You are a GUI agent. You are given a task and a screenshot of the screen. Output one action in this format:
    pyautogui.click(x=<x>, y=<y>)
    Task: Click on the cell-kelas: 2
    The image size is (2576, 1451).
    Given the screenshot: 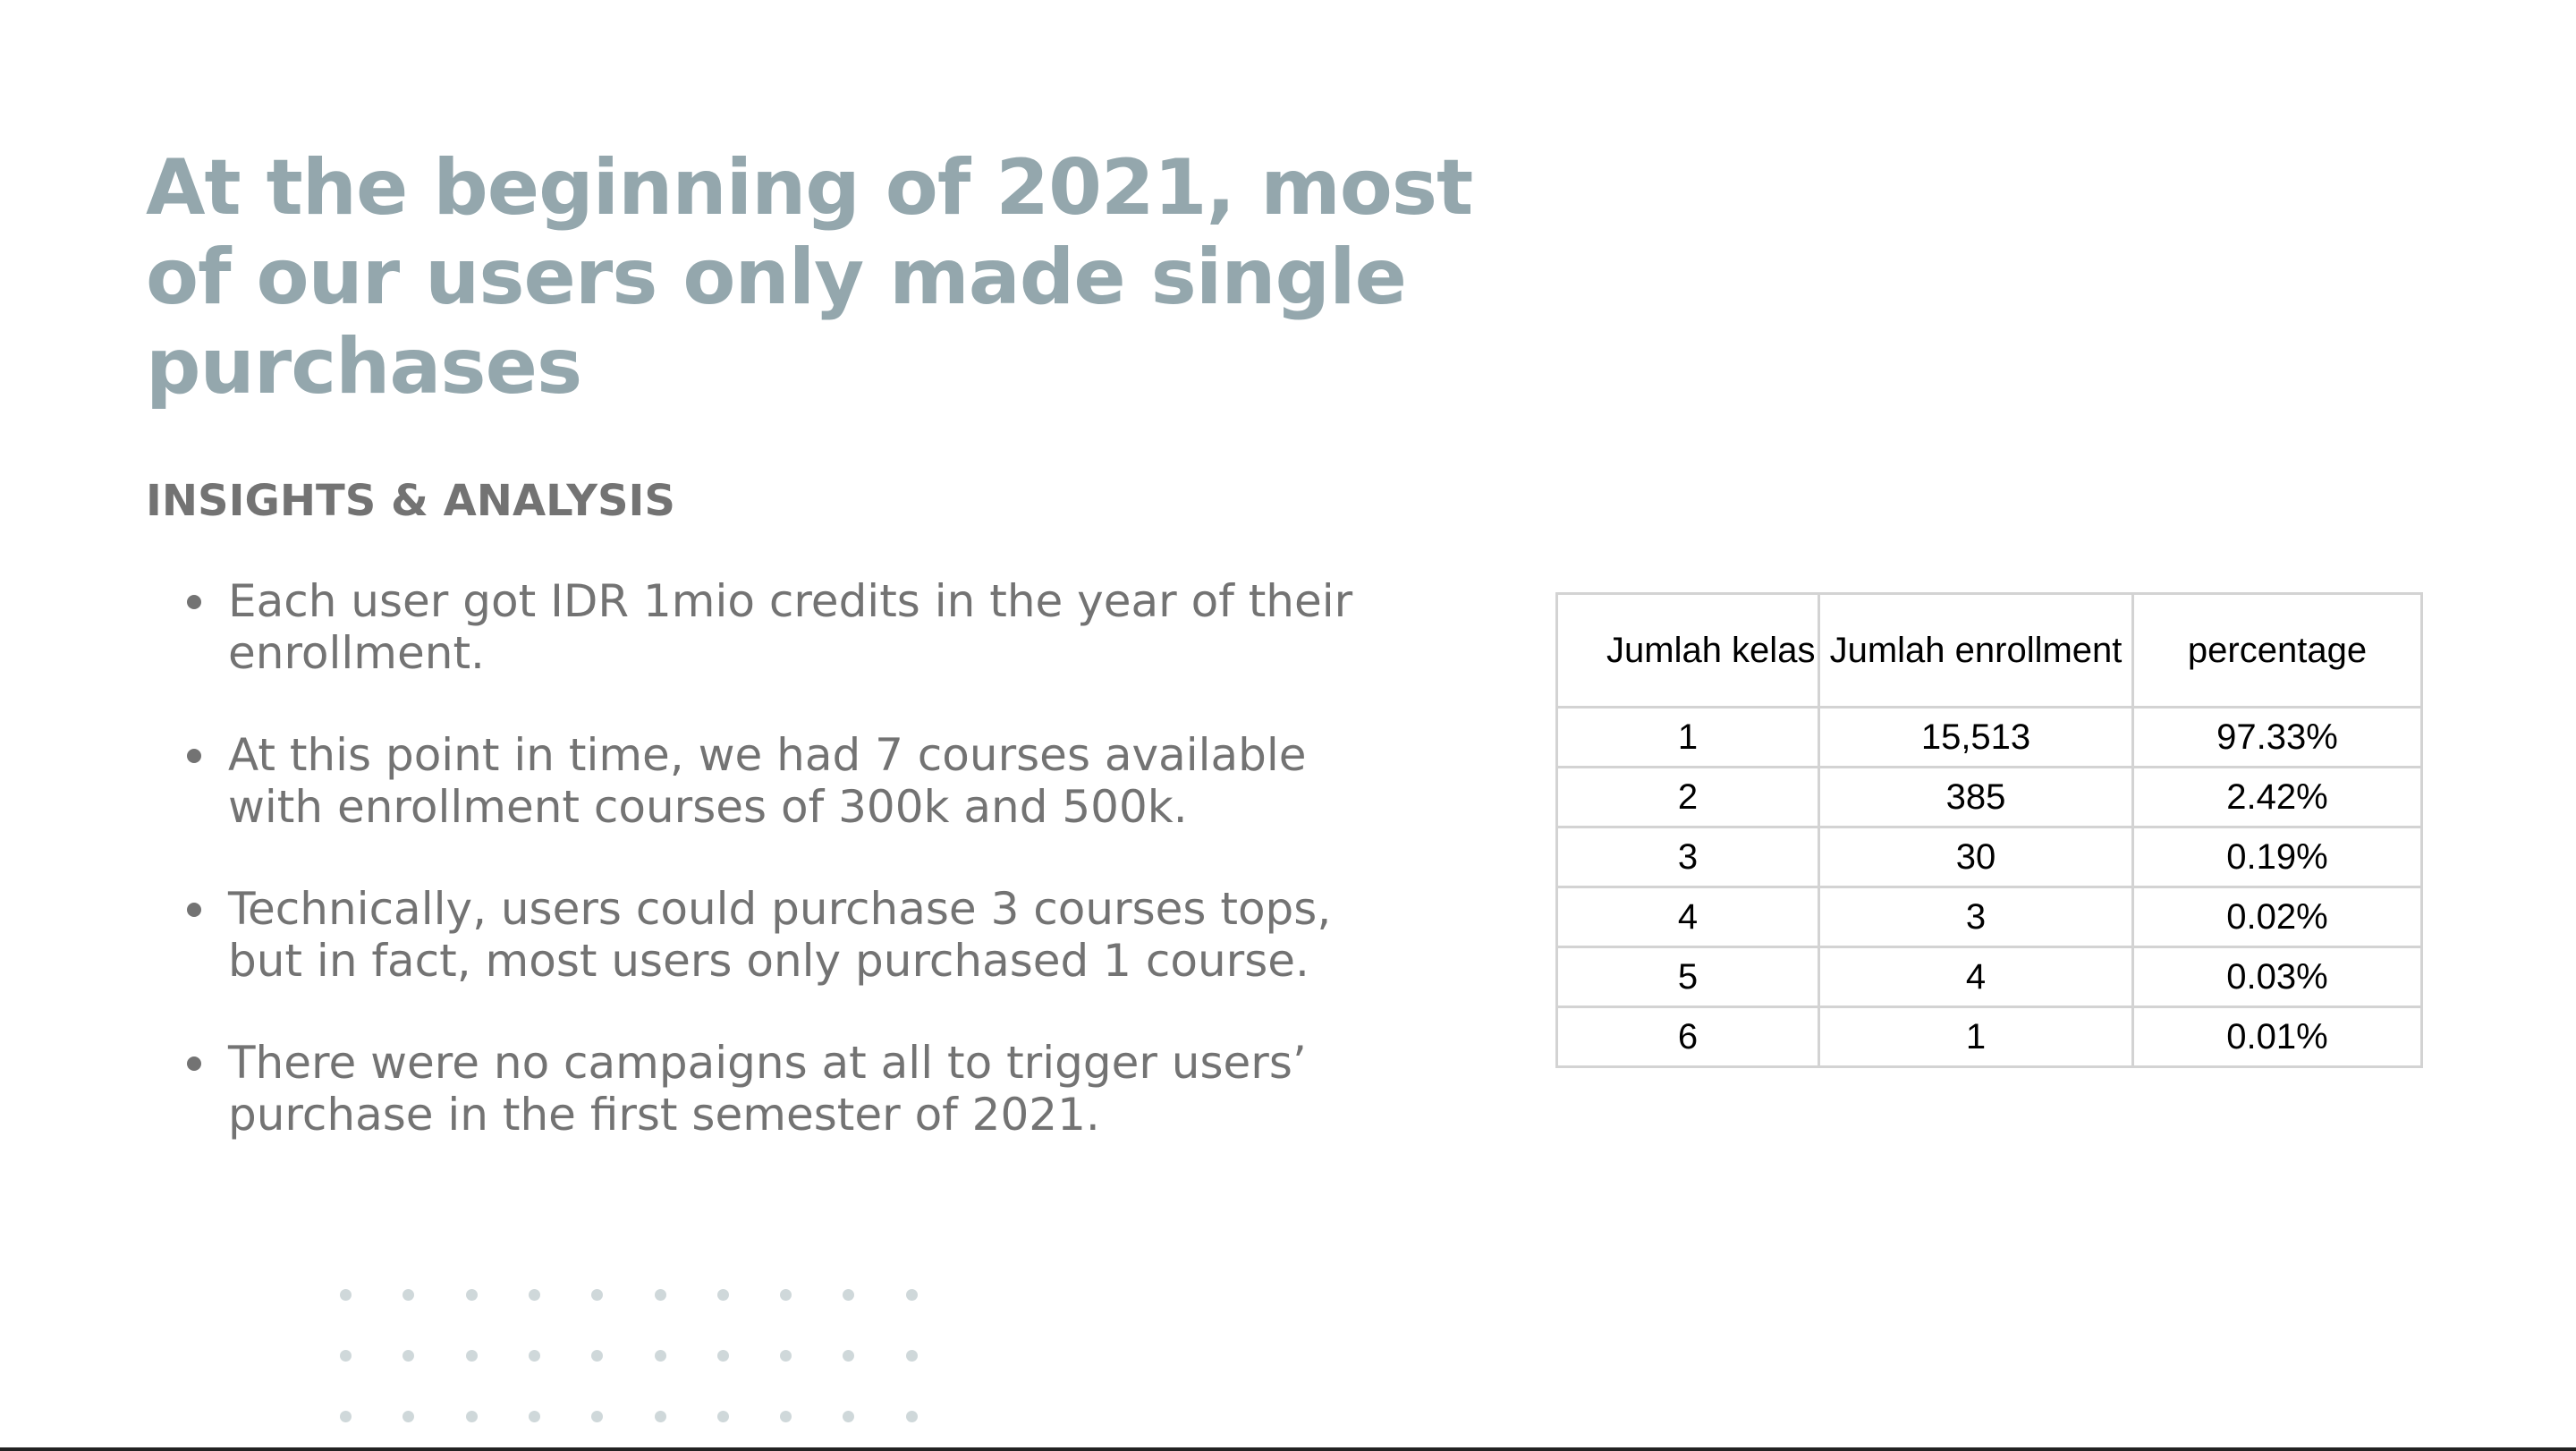 What is the action you would take?
    pyautogui.click(x=1687, y=797)
    